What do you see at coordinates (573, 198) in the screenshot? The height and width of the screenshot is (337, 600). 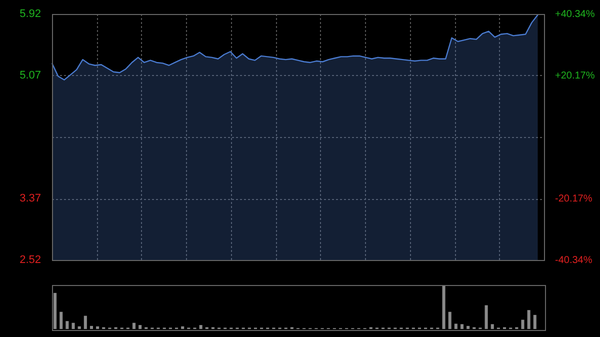 I see `y2-tick-label: -20.17%` at bounding box center [573, 198].